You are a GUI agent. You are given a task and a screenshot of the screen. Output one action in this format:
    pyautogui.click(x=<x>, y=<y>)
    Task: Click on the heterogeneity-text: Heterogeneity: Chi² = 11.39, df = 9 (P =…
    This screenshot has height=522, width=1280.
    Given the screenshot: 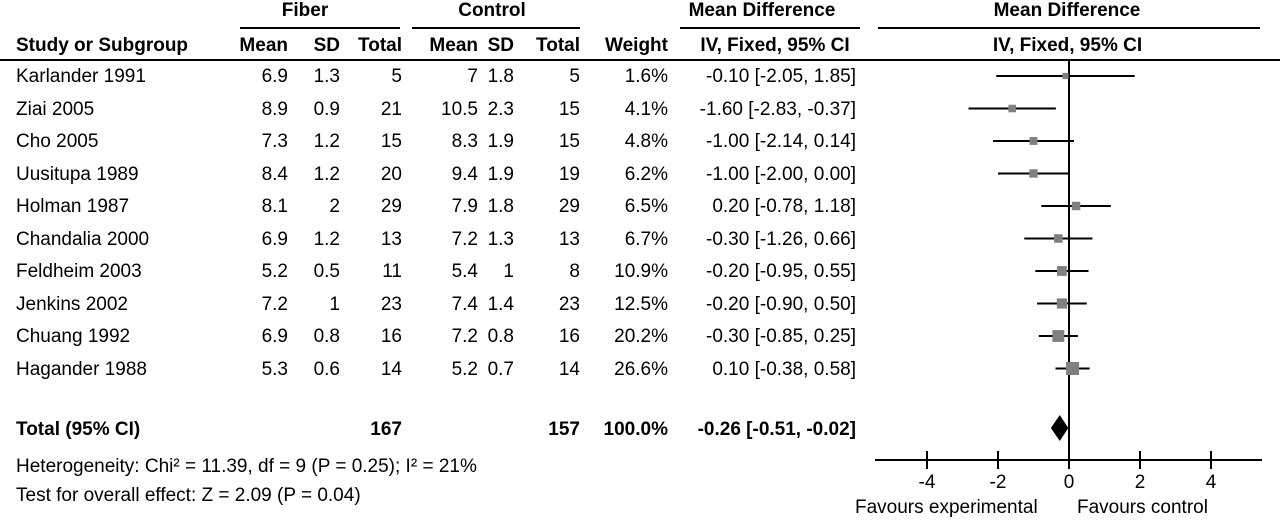 What is the action you would take?
    pyautogui.click(x=246, y=466)
    